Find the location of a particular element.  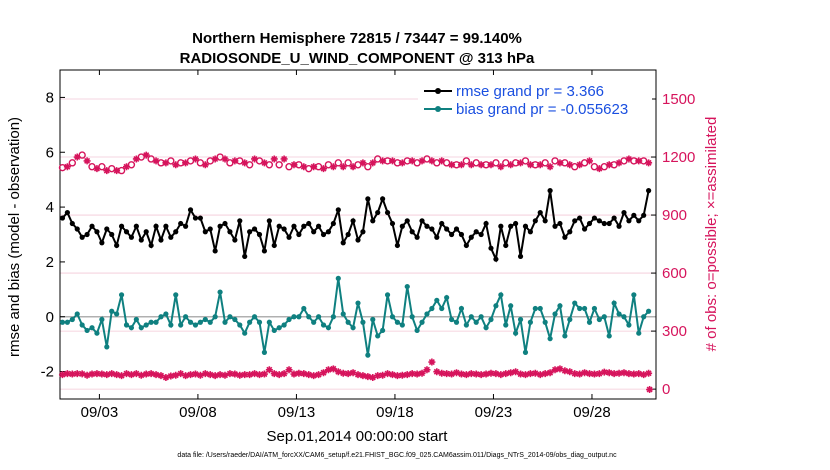

y-tick-label-right-0: 0 is located at coordinates (666, 389).